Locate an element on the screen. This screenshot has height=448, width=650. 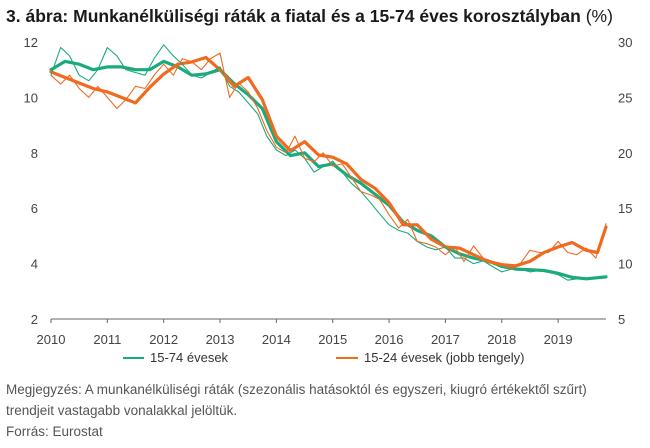
x-tick-label: 2014 is located at coordinates (276, 339).